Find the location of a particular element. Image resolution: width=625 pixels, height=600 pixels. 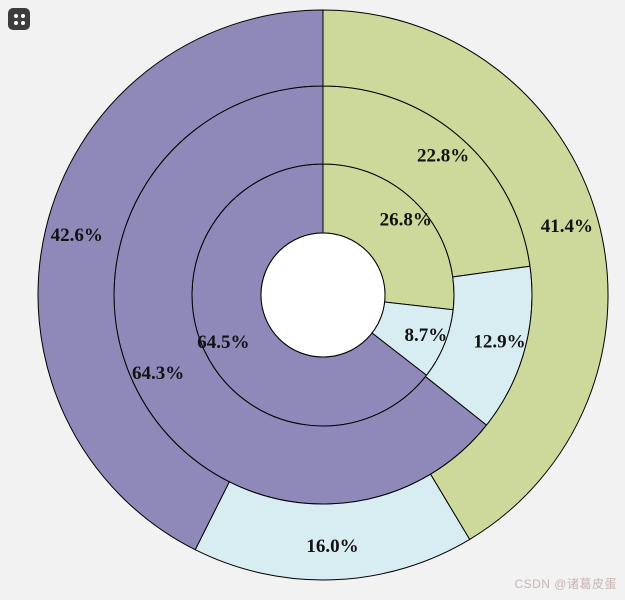

ring-middle-label-purple: 64.3% is located at coordinates (158, 373).